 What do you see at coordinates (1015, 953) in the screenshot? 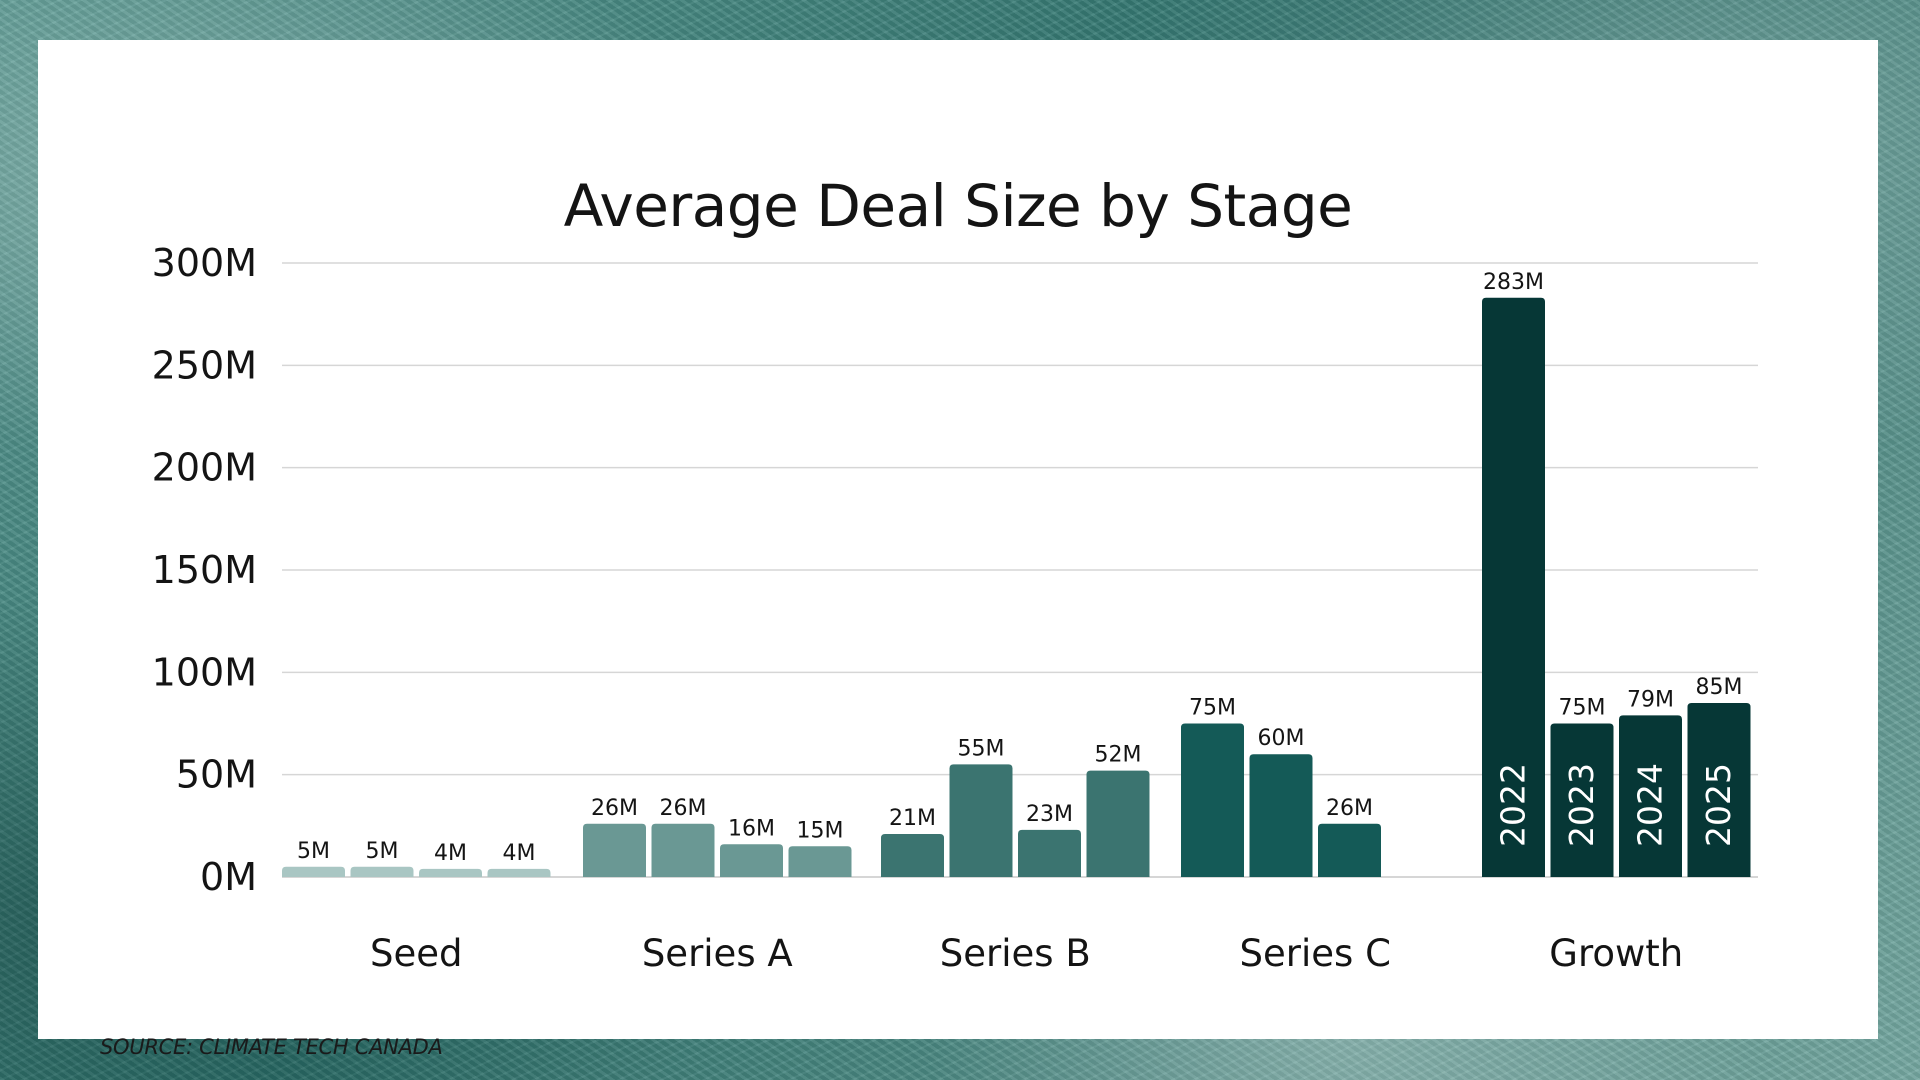
I see `category-label: Series B` at bounding box center [1015, 953].